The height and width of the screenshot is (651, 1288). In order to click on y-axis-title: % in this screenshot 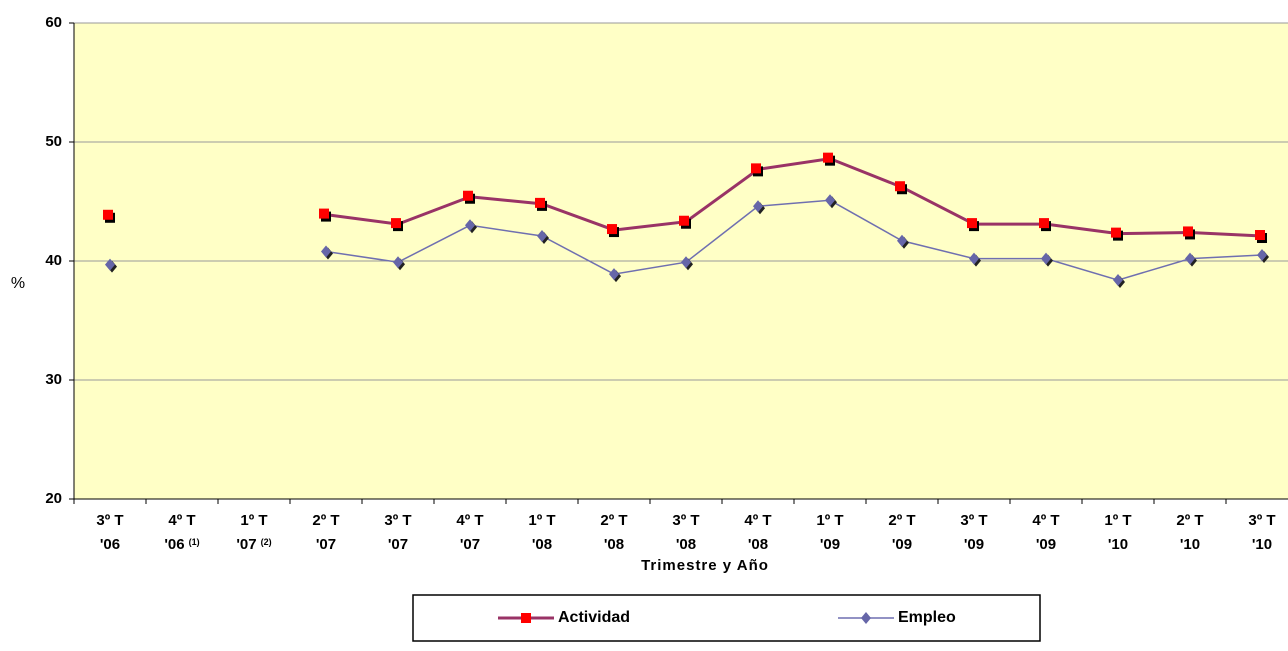, I will do `click(18, 283)`.